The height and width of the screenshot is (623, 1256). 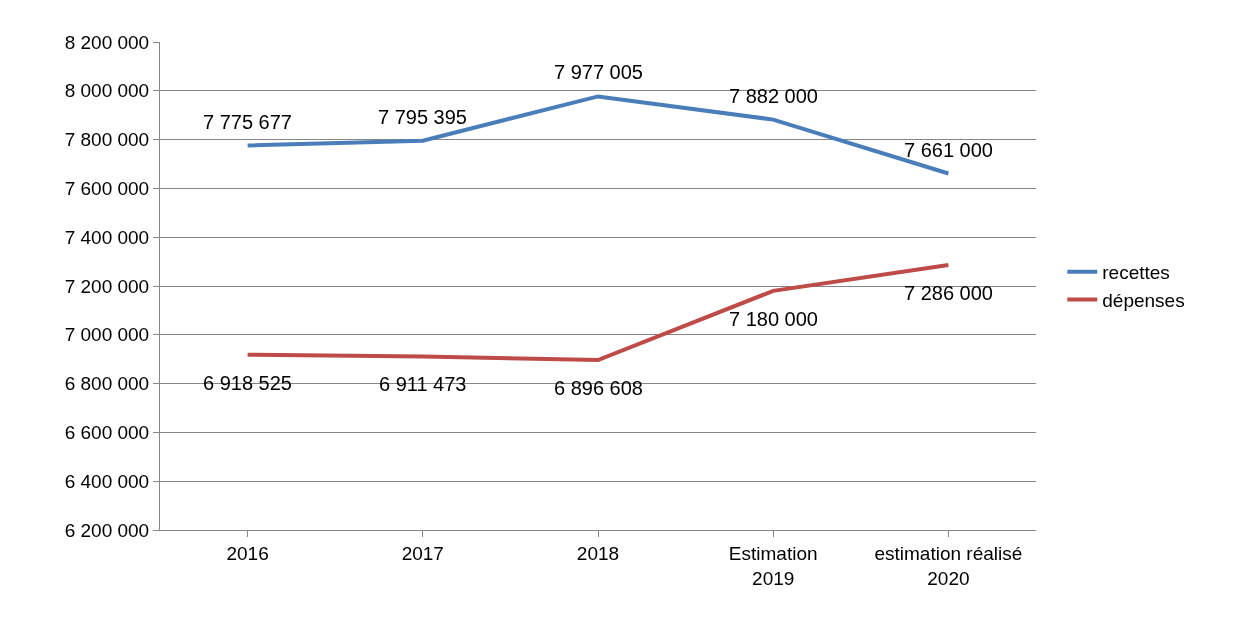 What do you see at coordinates (107, 237) in the screenshot?
I see `y-tick-label: 7 400 000` at bounding box center [107, 237].